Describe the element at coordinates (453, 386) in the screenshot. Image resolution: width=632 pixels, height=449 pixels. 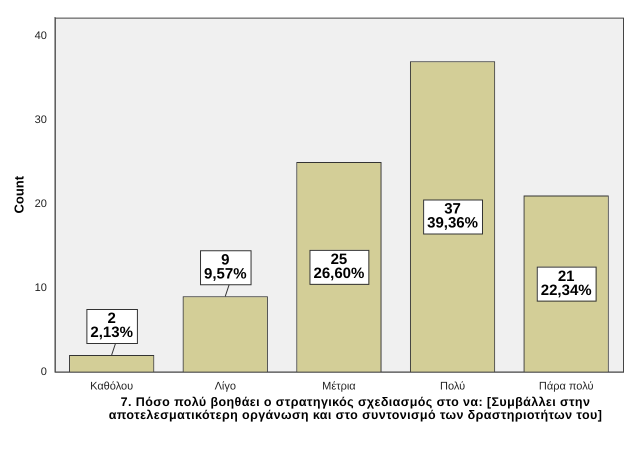
I see `x-tick-label: Πολύ` at that location.